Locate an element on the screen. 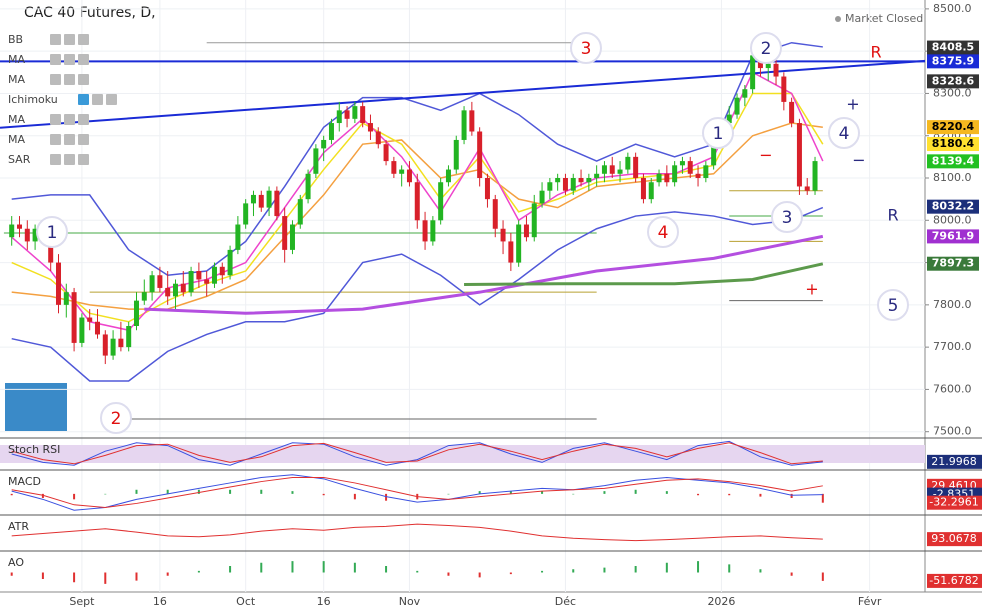 This screenshot has width=982, height=610. price-label: 8139.4 is located at coordinates (953, 160).